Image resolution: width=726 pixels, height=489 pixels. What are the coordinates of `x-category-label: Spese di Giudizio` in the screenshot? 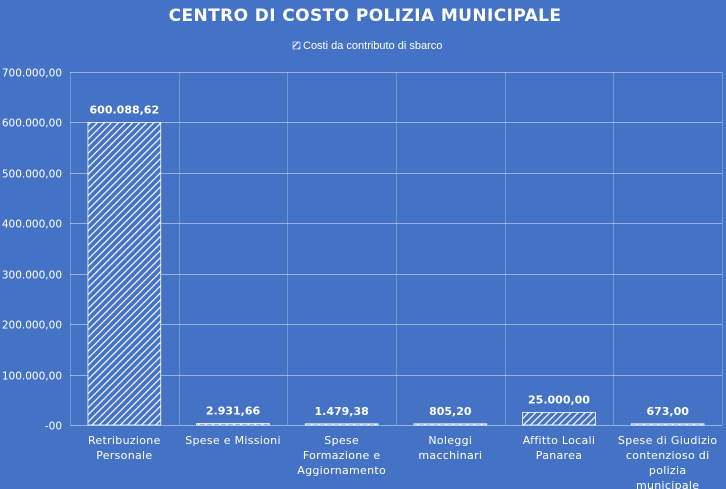 It's located at (668, 440).